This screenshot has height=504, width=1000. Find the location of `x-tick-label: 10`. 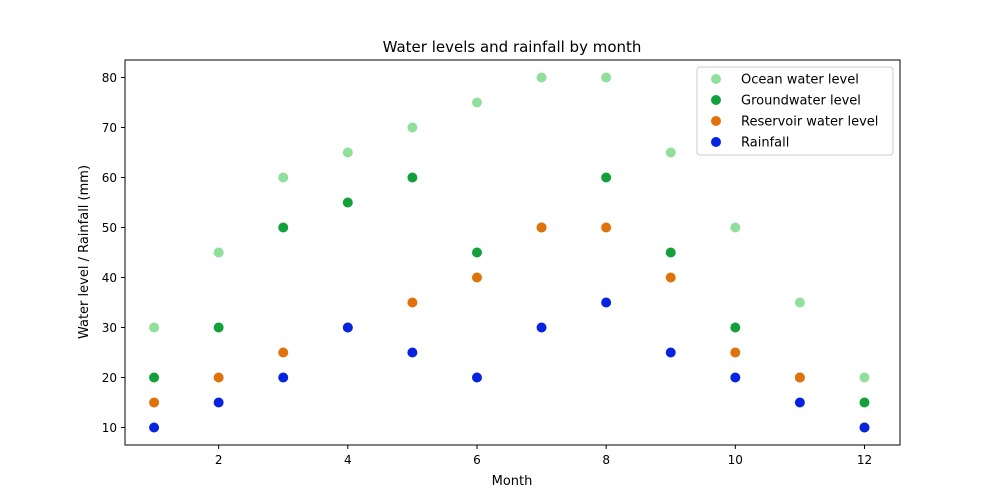

x-tick-label: 10 is located at coordinates (735, 460).